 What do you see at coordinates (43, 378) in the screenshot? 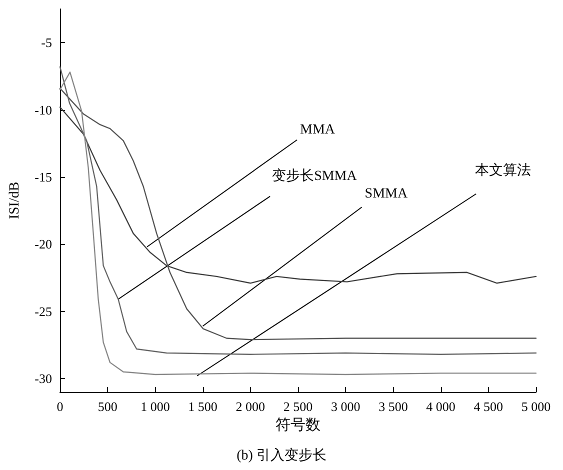
I see `y-tick-label: -30` at bounding box center [43, 378].